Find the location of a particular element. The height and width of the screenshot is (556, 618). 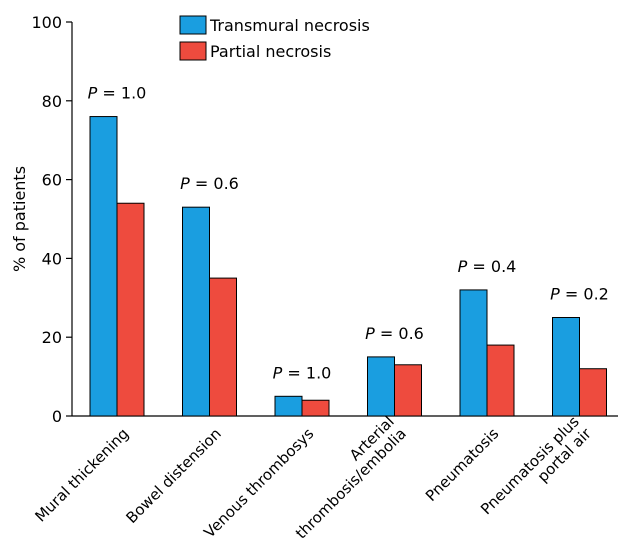

y-axis-ticks: 0 20 40 60 80 100 is located at coordinates (51, 219).